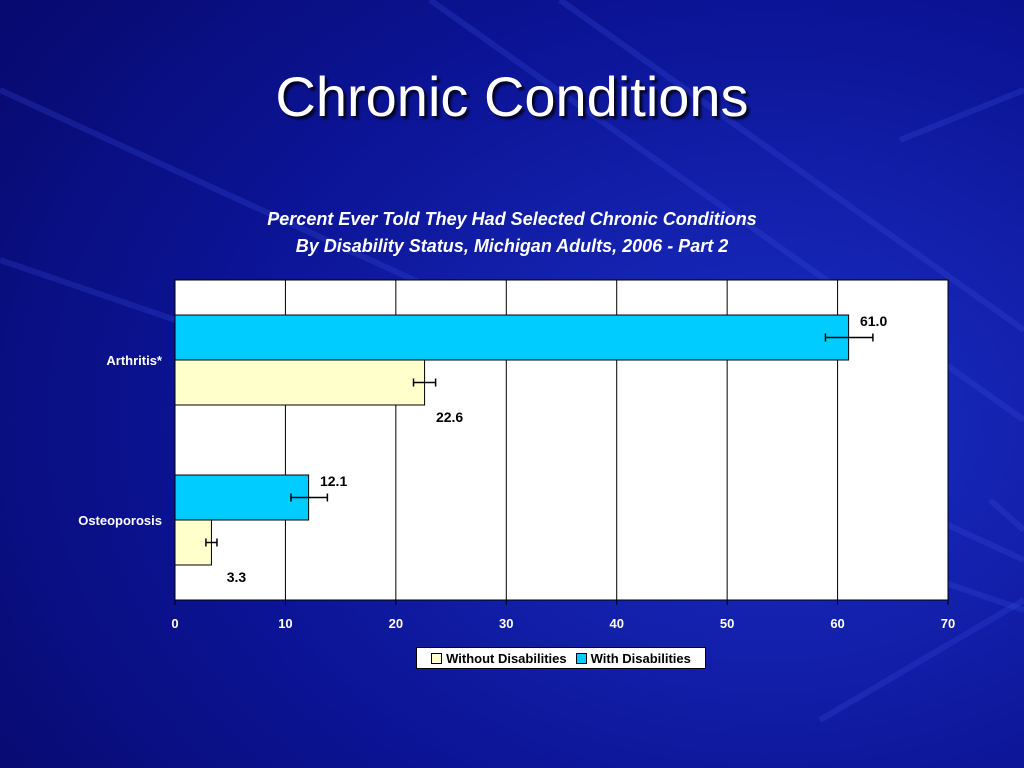  What do you see at coordinates (616, 623) in the screenshot?
I see `x-tick-label: 40` at bounding box center [616, 623].